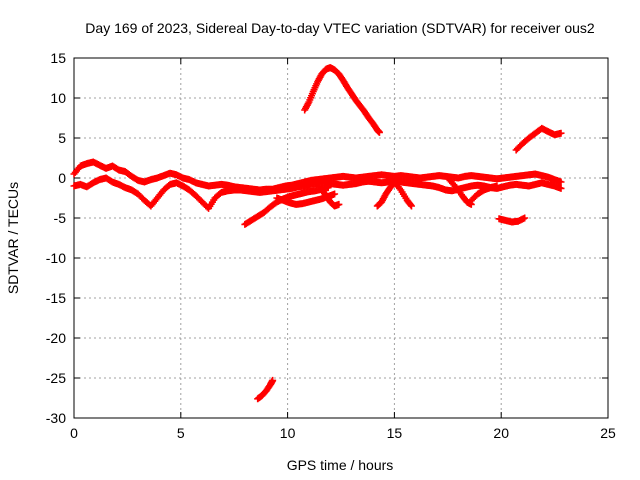 The image size is (640, 480). I want to click on y-tick-label: -30, so click(56, 418).